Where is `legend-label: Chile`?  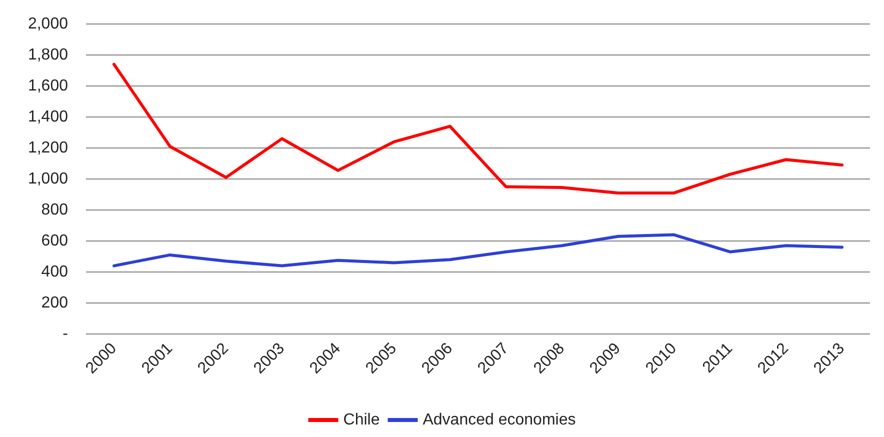 legend-label: Chile is located at coordinates (361, 420).